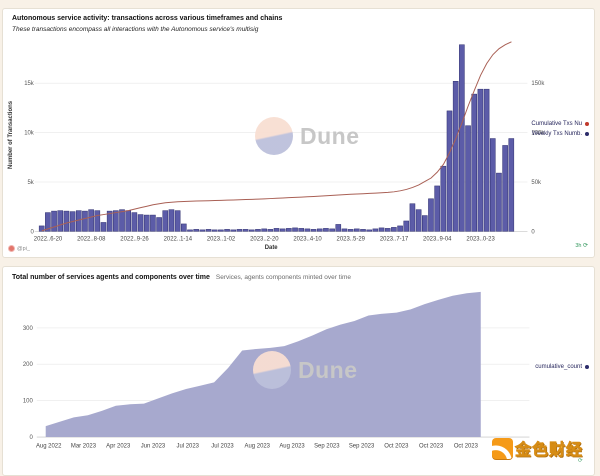 The width and height of the screenshot is (600, 476). I want to click on y-axis-title: Number of Transactions, so click(11, 134).